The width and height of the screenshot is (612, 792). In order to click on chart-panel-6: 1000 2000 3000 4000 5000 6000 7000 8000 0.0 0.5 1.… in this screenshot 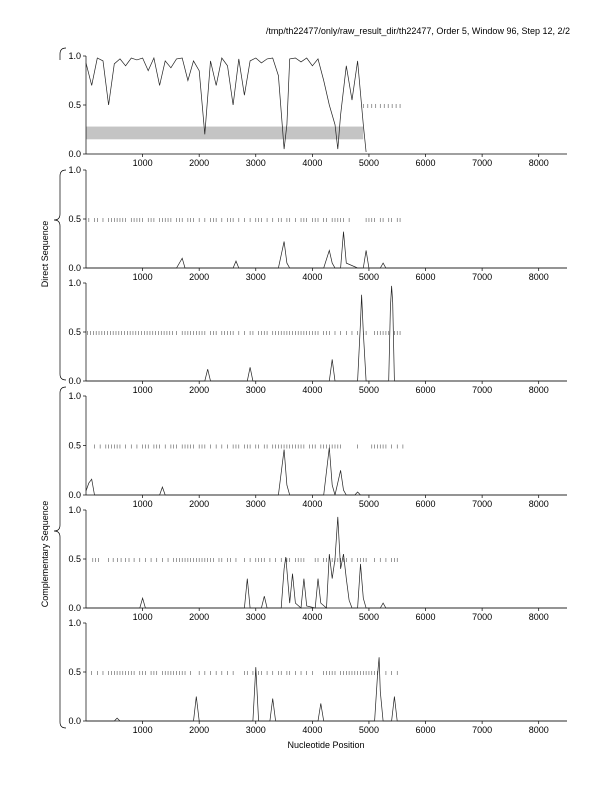, I will do `click(317, 676)`.